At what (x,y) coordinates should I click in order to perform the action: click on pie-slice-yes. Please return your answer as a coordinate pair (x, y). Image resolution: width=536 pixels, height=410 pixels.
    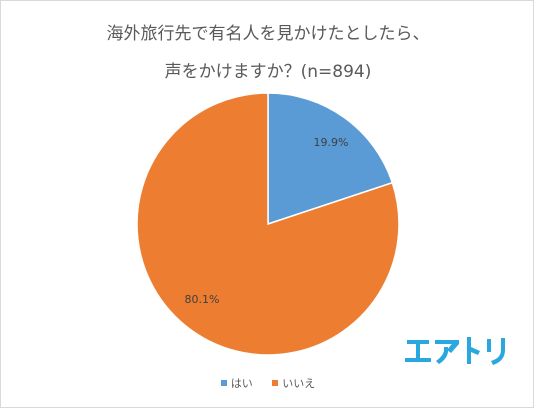
    Looking at the image, I should click on (330, 159).